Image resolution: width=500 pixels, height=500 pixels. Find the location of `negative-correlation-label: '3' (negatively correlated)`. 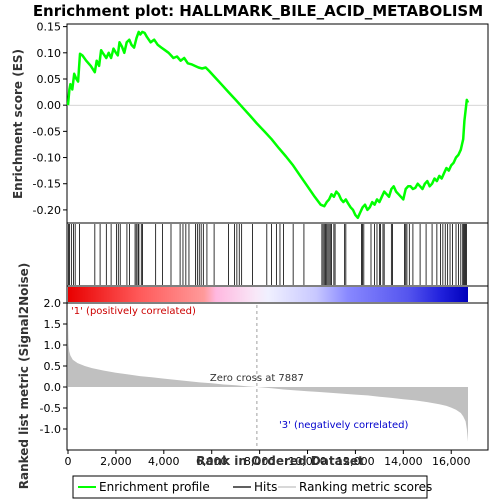

negative-correlation-label: '3' (negatively correlated) is located at coordinates (343, 425).